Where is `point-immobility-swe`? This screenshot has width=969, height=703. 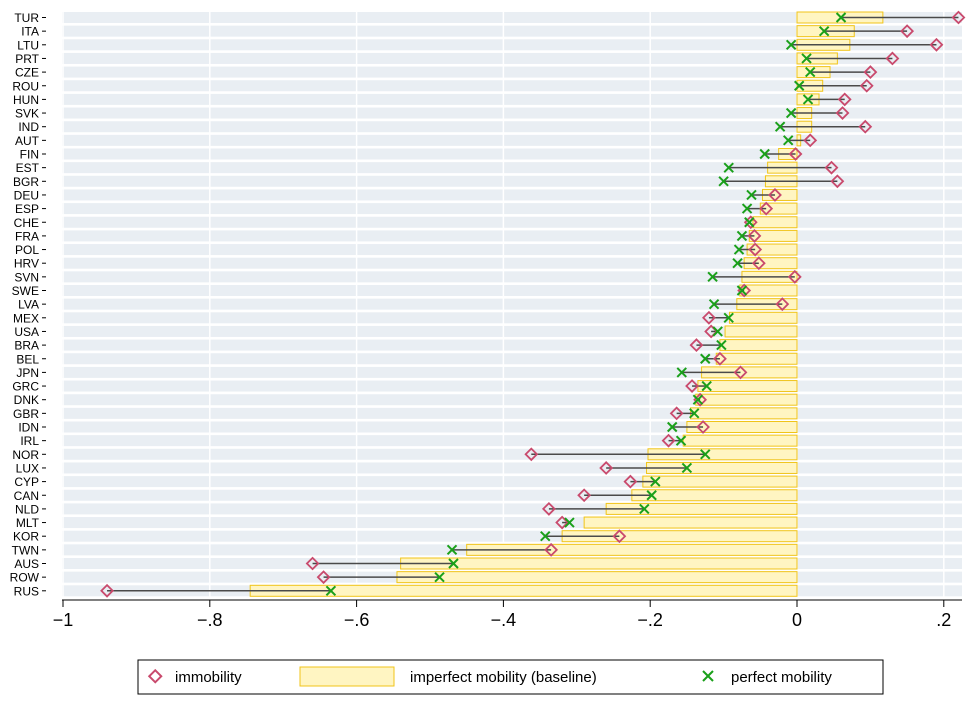 point-immobility-swe is located at coordinates (744, 290).